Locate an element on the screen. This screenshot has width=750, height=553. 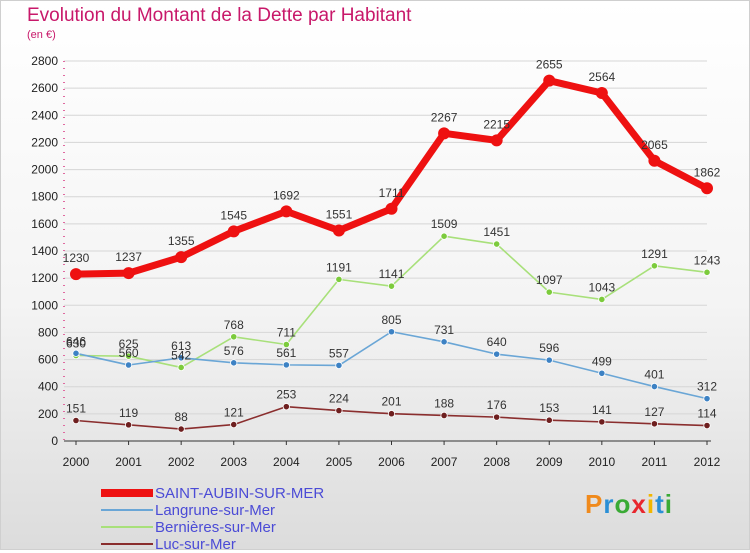
data-label: 176 is located at coordinates (497, 405).